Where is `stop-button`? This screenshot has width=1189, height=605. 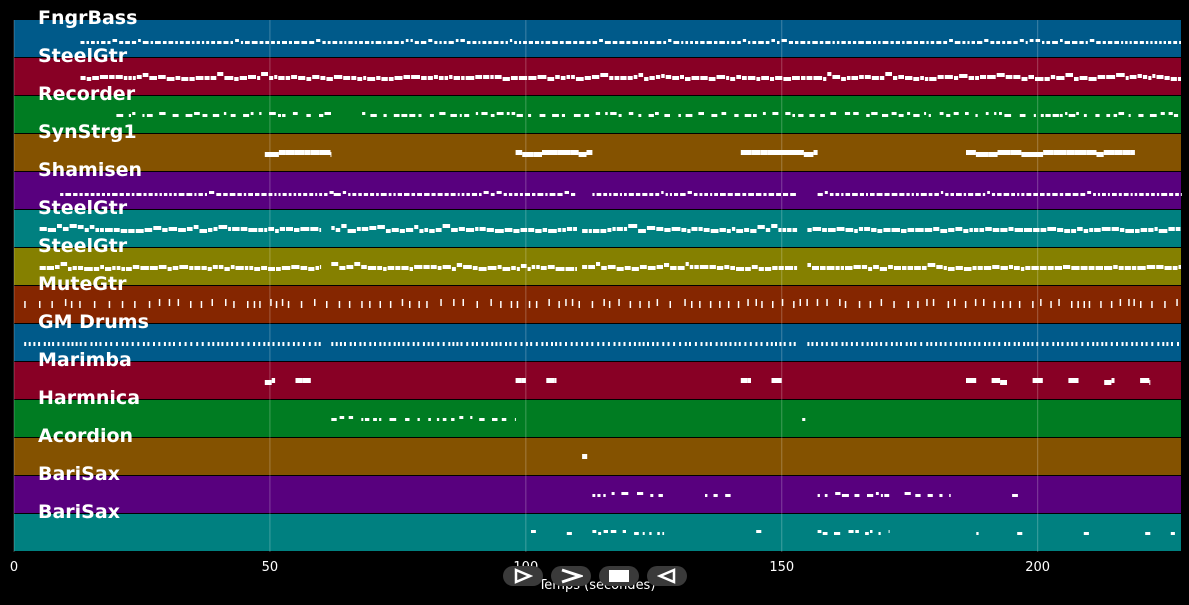 stop-button is located at coordinates (619, 576).